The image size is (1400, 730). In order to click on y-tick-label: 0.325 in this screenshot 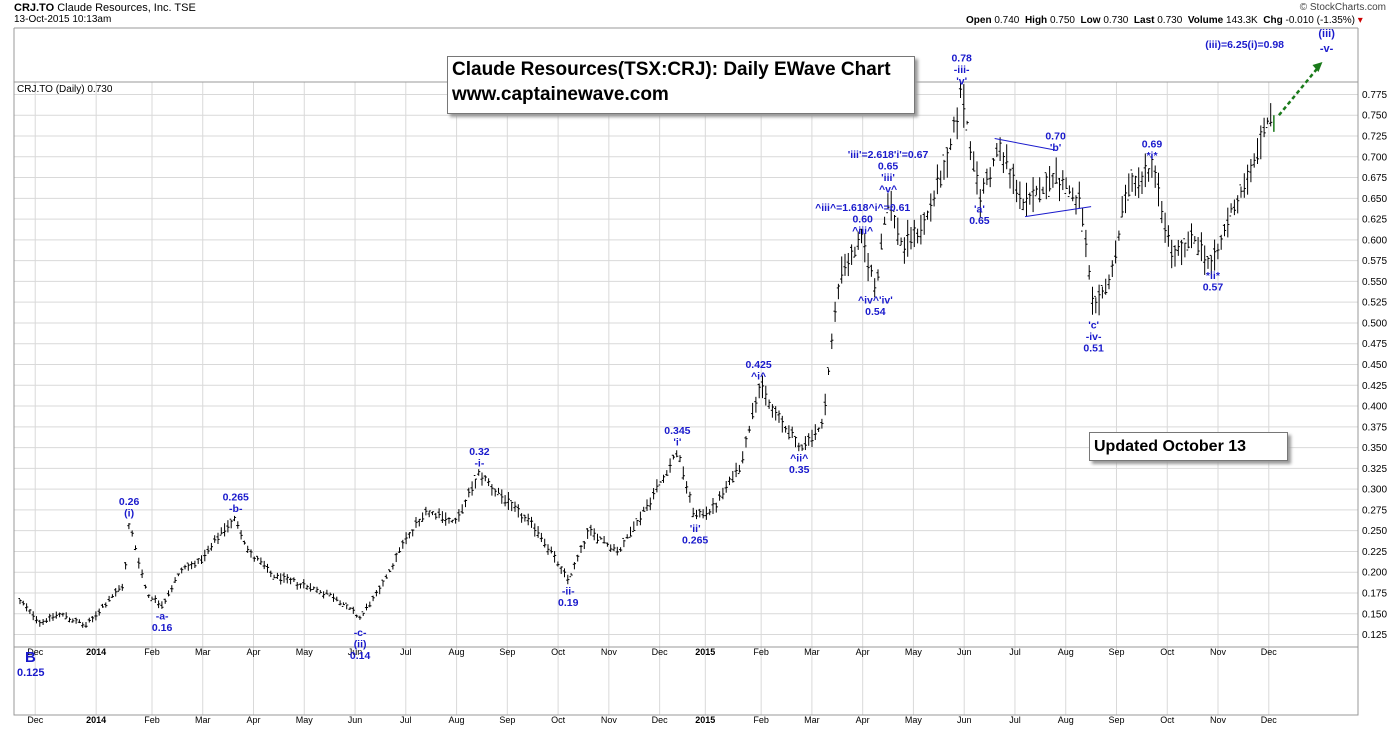, I will do `click(1374, 469)`.